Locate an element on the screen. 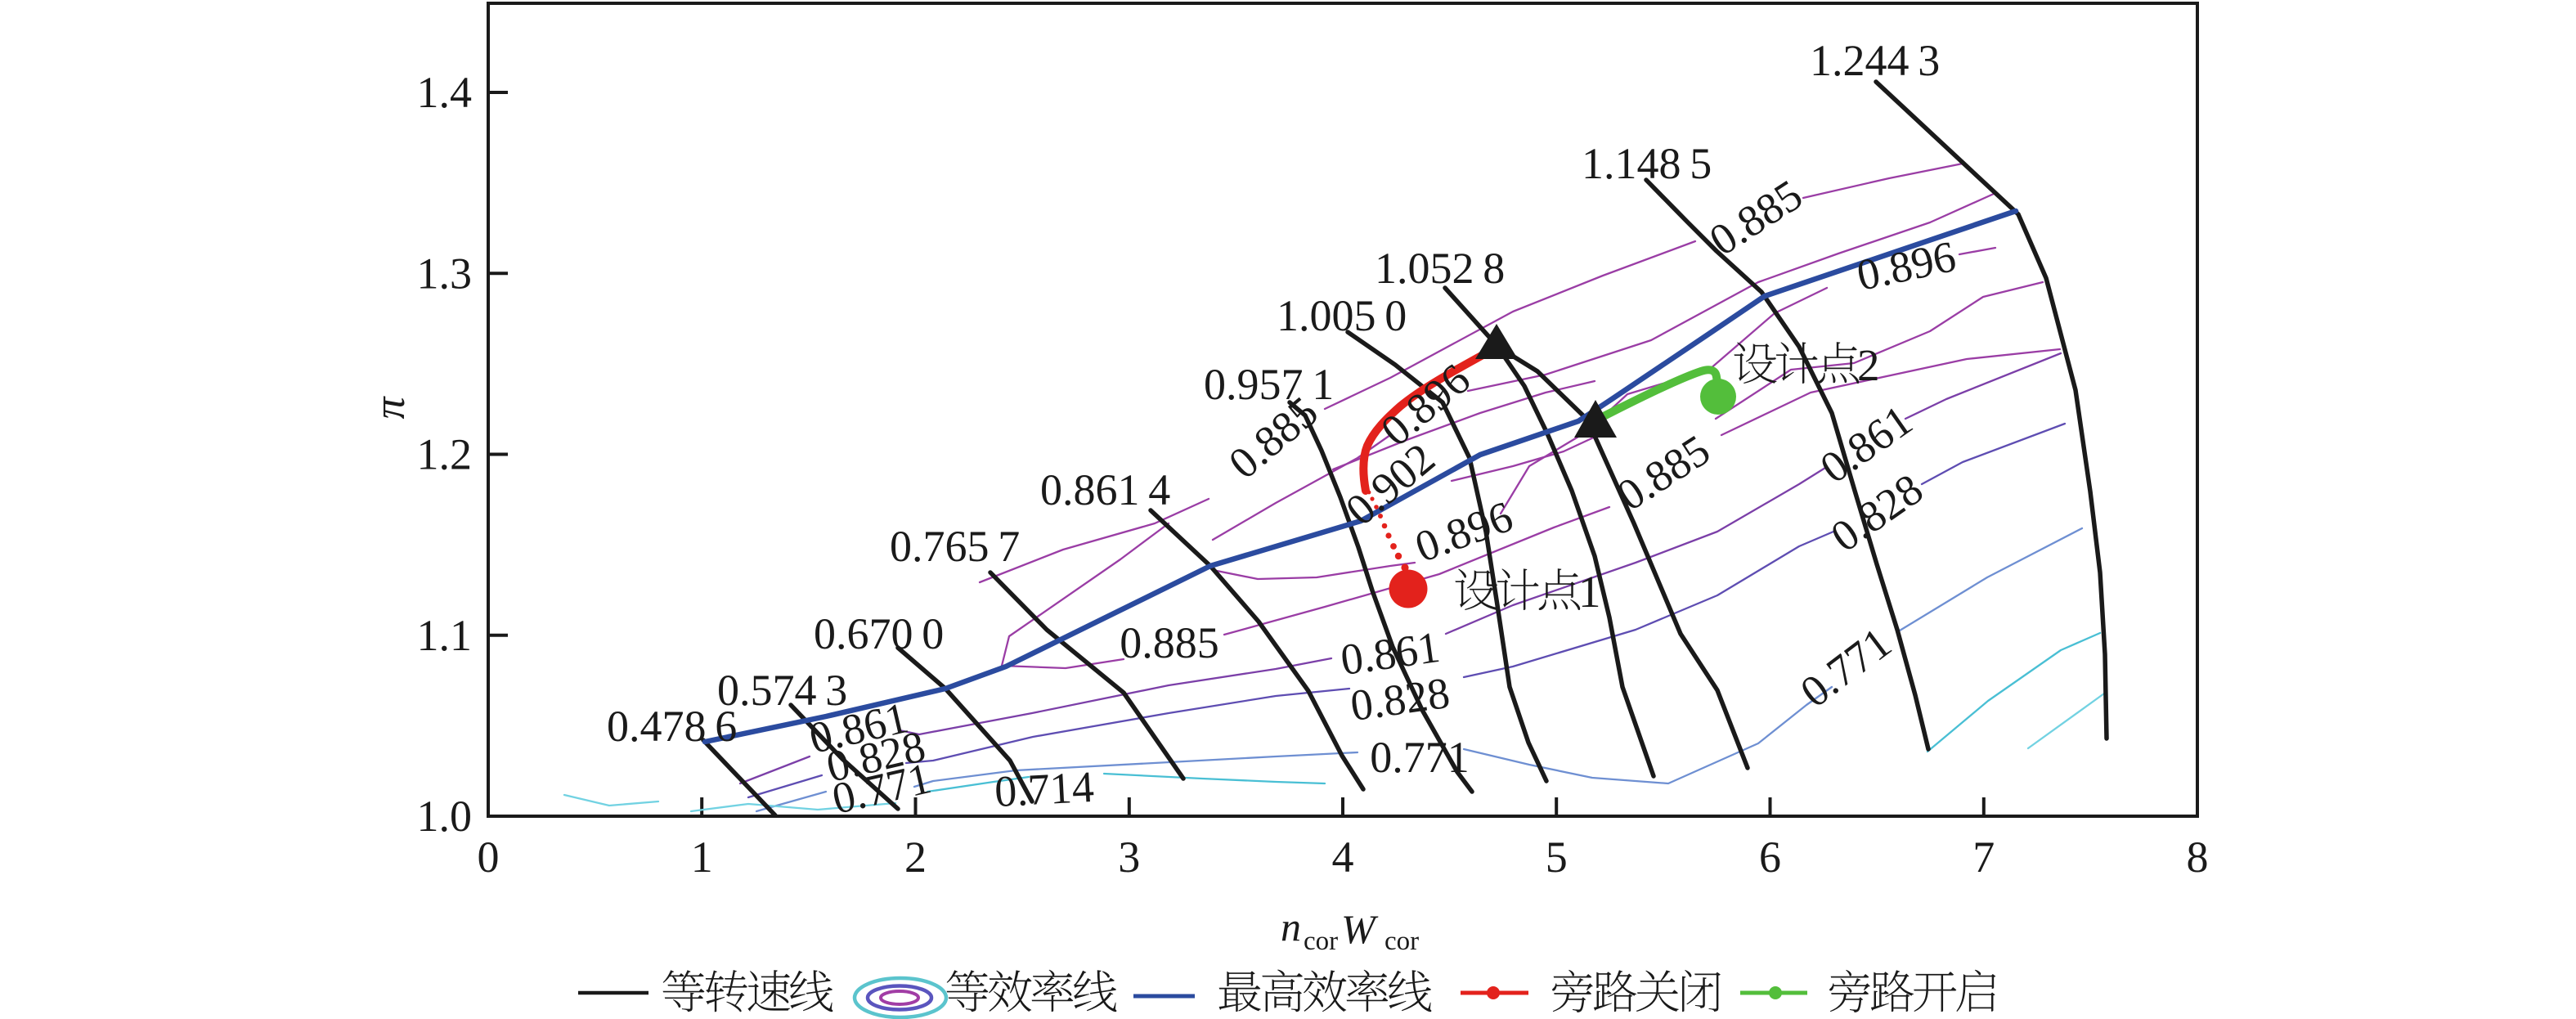 The image size is (2576, 1019). svg-text: 1.052 8 is located at coordinates (1440, 268).